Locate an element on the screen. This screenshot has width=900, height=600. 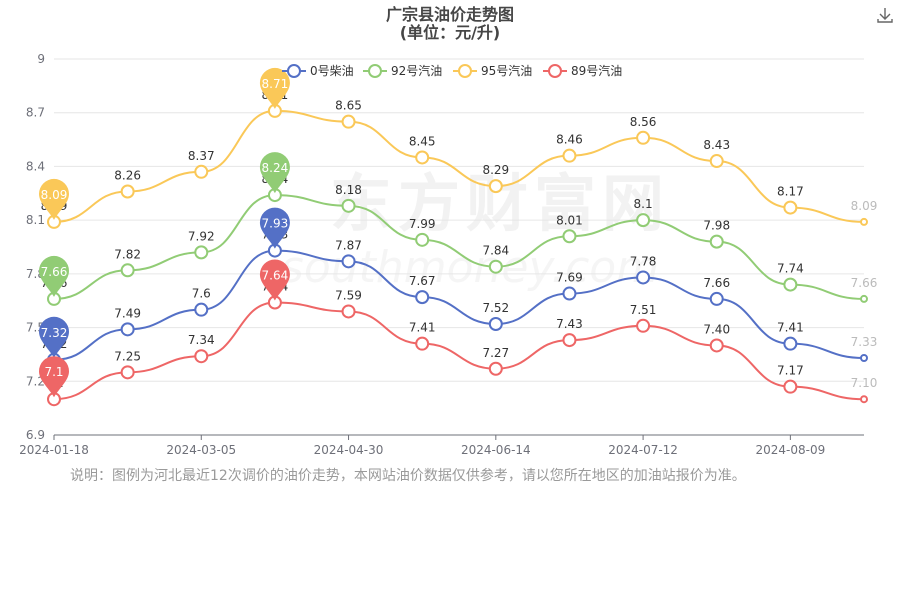
data-label: 8.65 is located at coordinates (348, 106).